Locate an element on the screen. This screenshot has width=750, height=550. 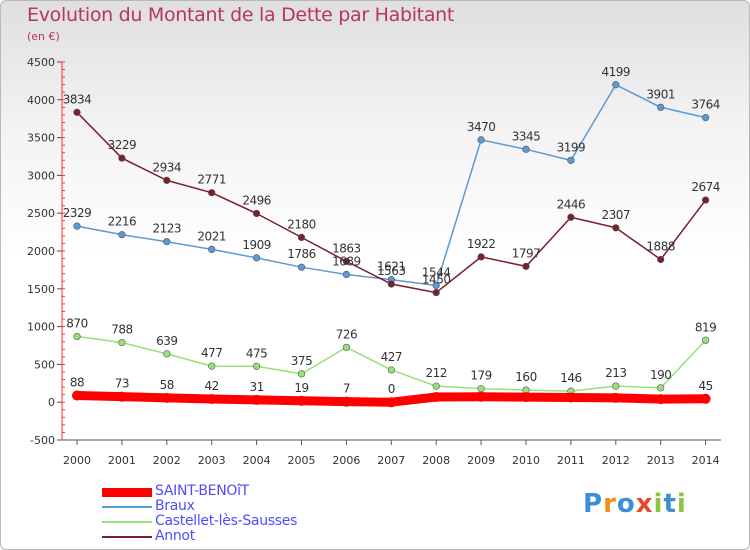
data-label-0: 88 is located at coordinates (77, 383).